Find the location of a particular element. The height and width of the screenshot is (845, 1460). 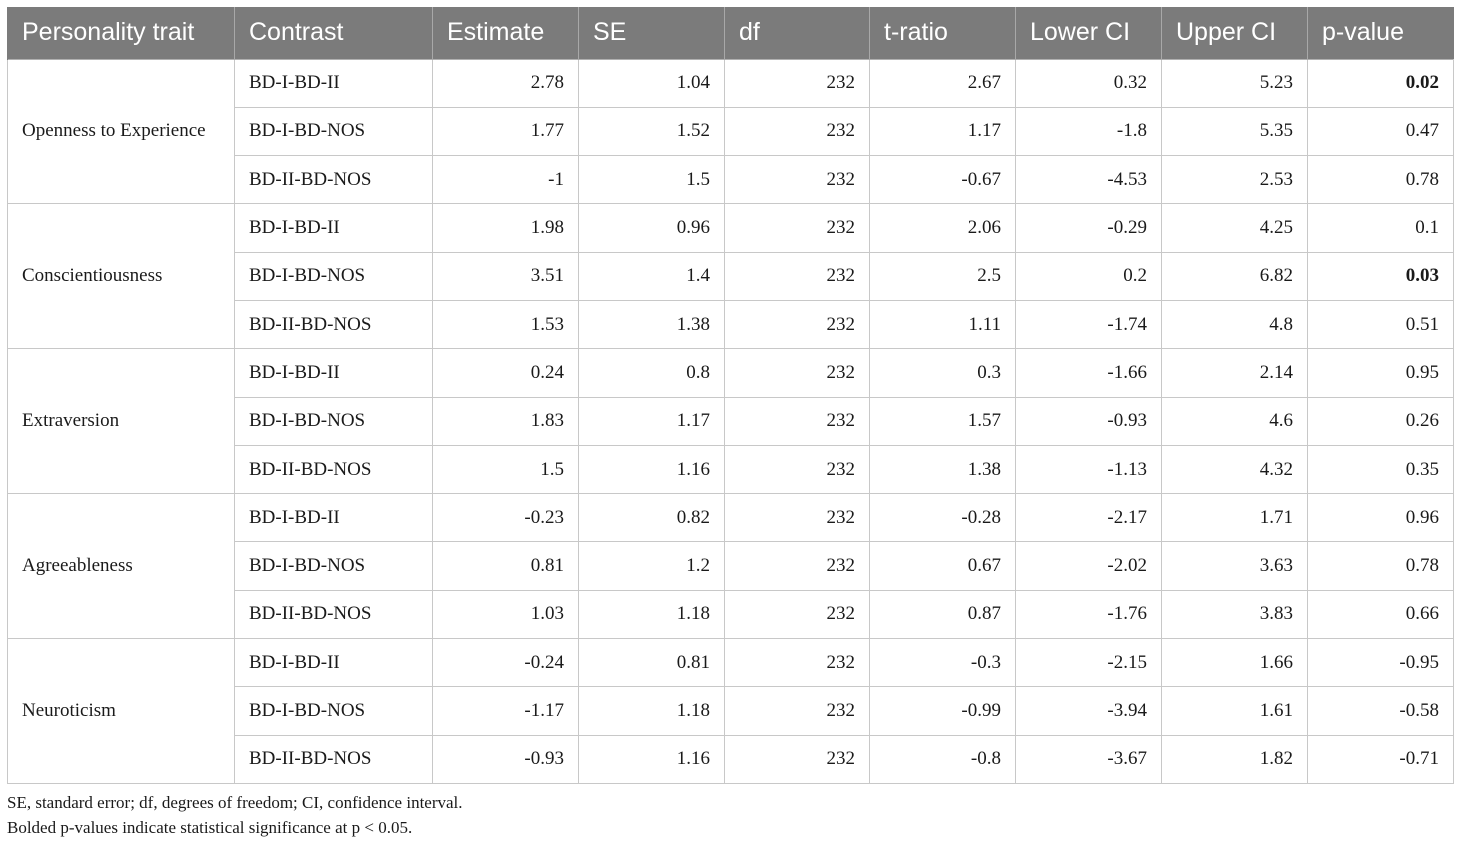

header-contrast: Contrast is located at coordinates (333, 33).